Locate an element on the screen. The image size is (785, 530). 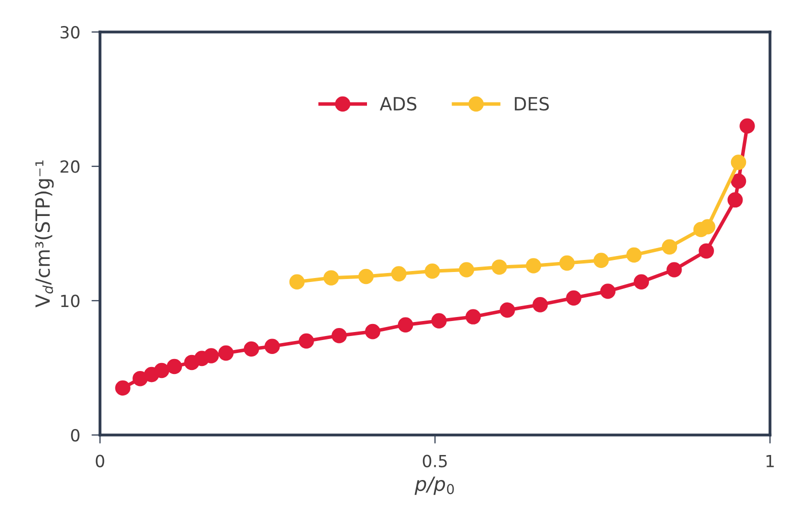
y-tick-label: 20 is located at coordinates (70, 166).